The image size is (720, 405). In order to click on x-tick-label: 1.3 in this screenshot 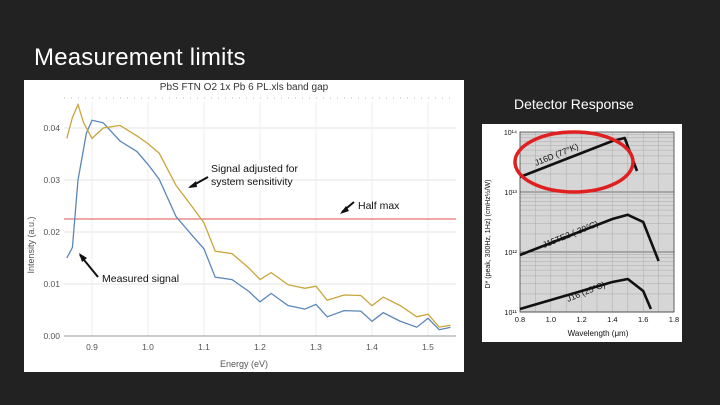, I will do `click(316, 347)`.